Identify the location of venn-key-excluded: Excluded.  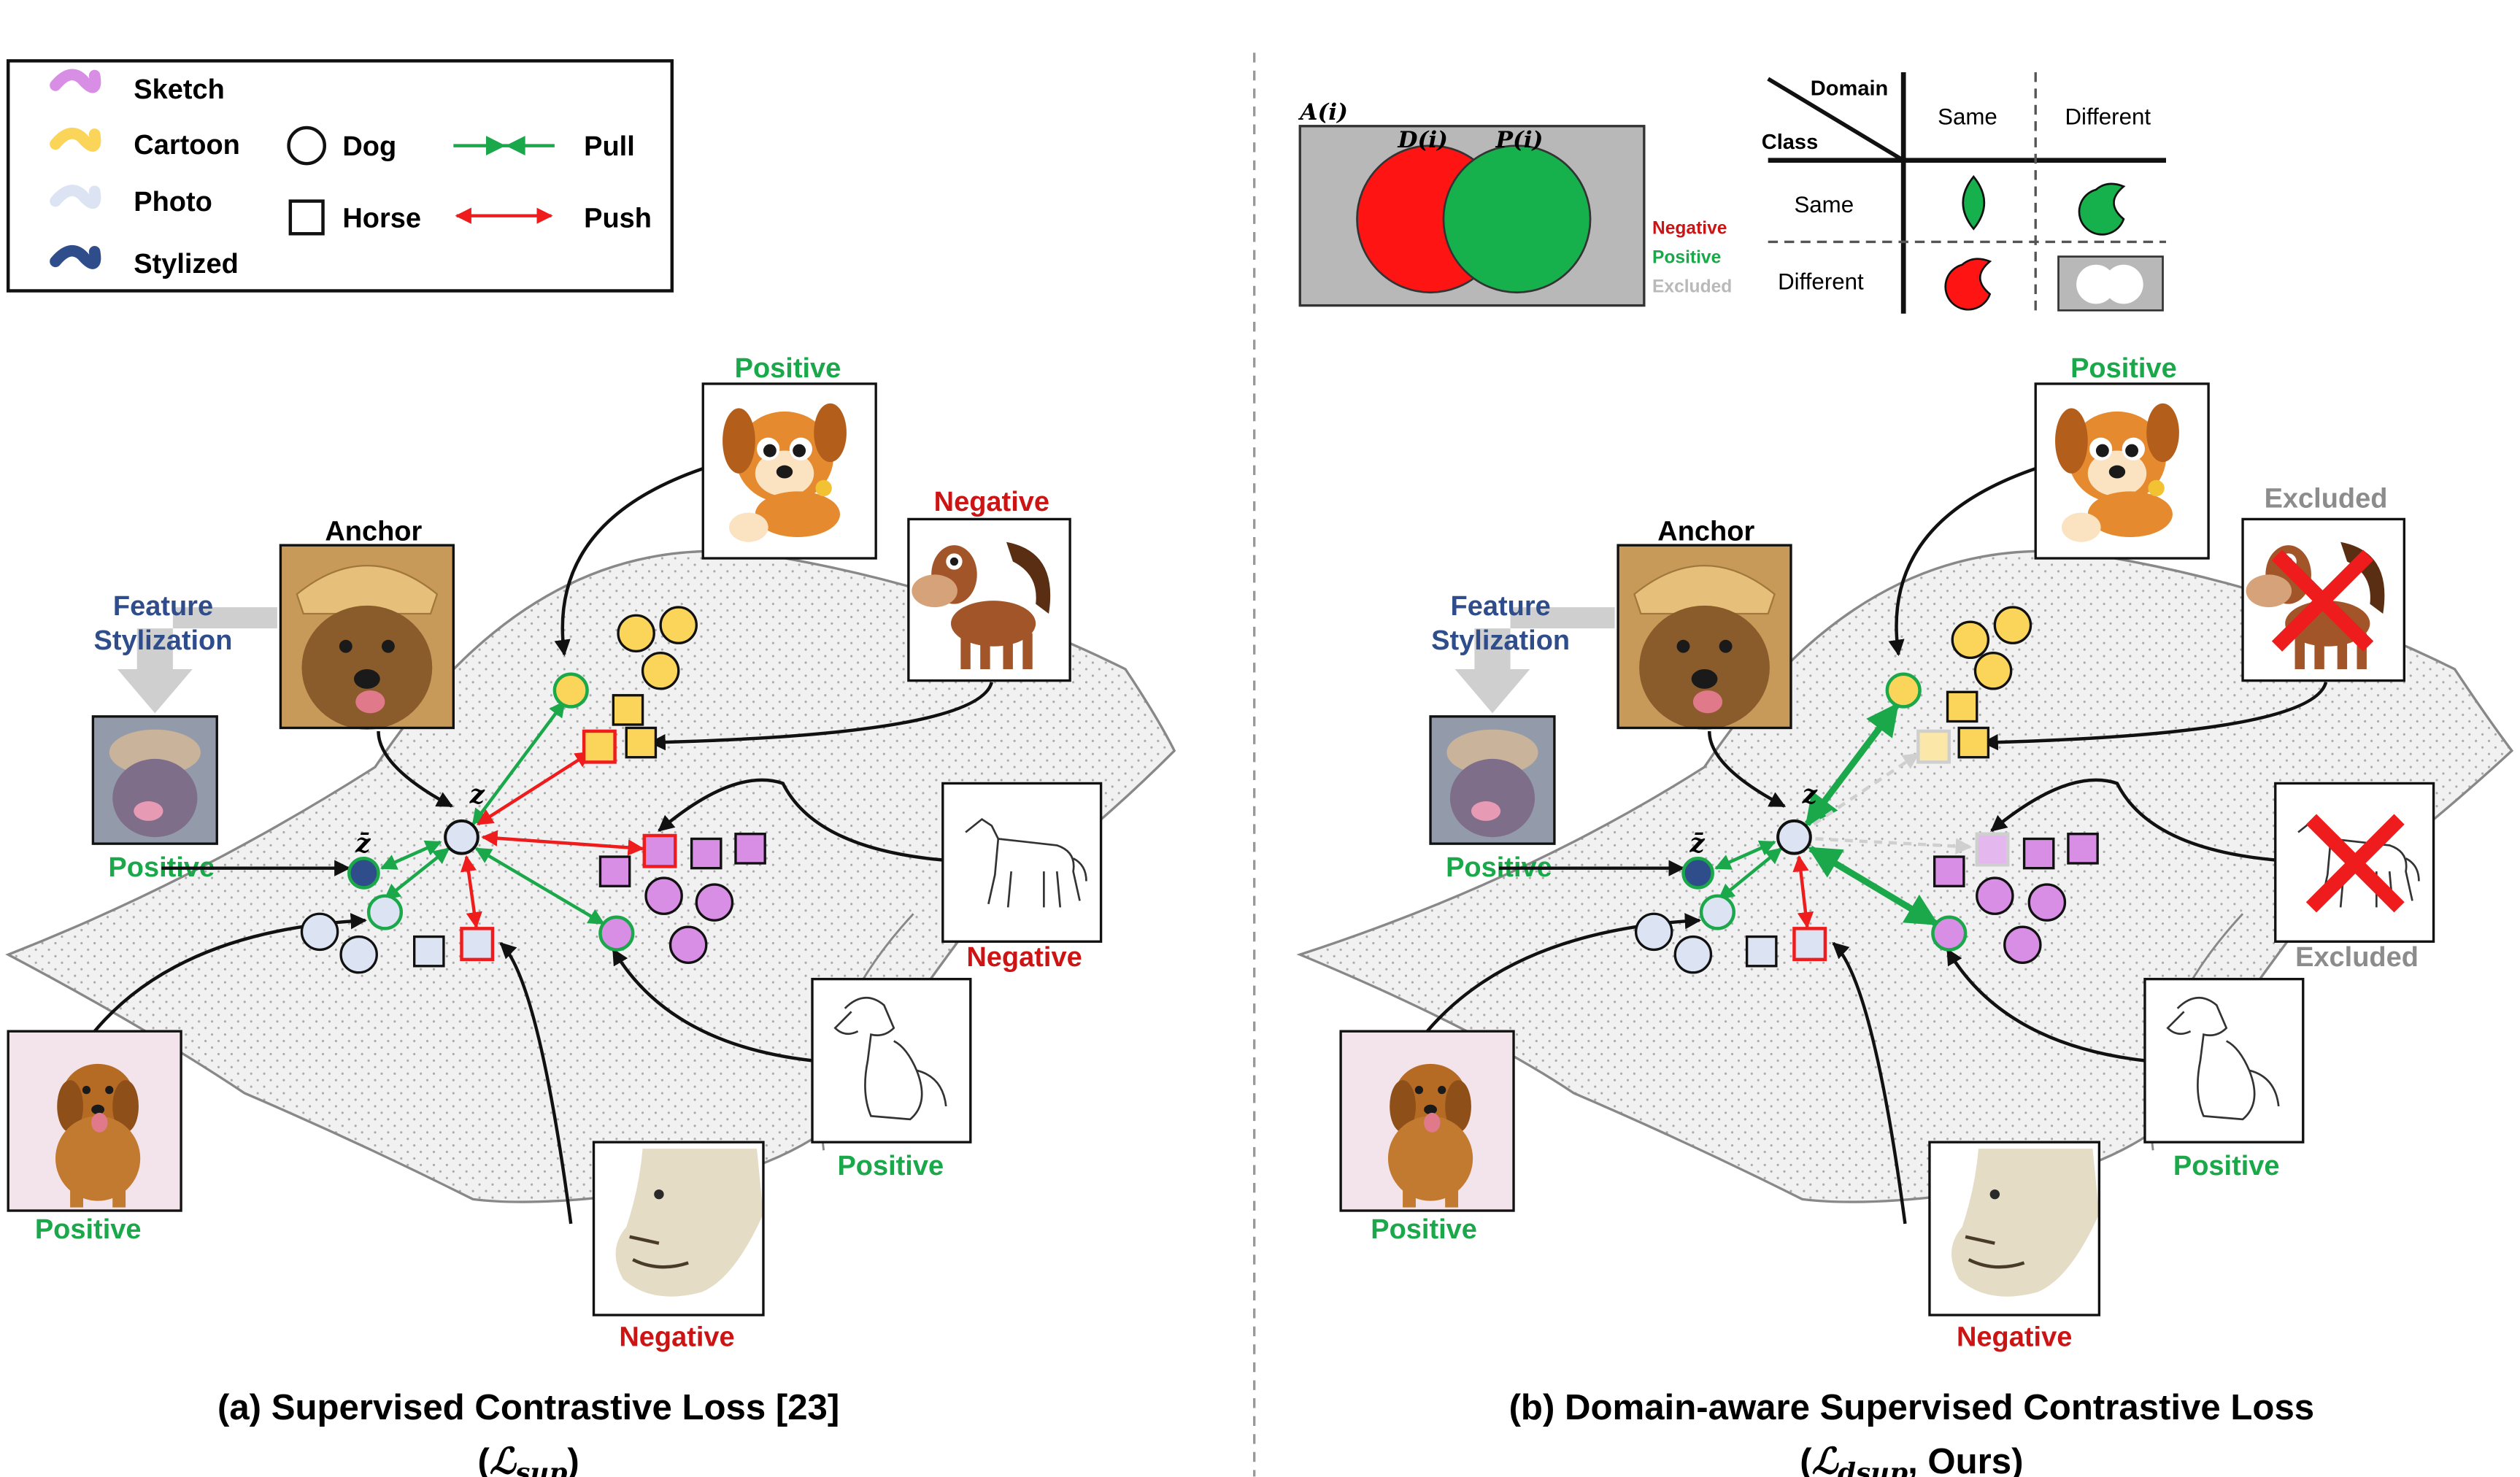
(1692, 287).